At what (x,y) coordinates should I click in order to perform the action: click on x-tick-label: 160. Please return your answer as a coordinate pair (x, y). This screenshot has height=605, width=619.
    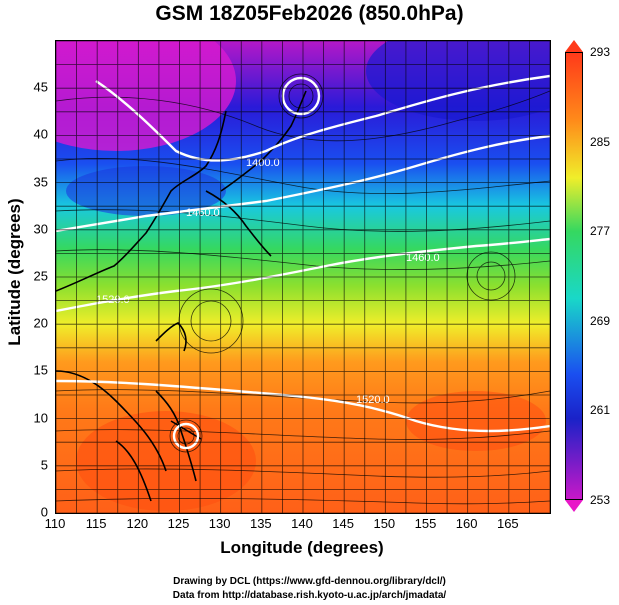
    Looking at the image, I should click on (466, 523).